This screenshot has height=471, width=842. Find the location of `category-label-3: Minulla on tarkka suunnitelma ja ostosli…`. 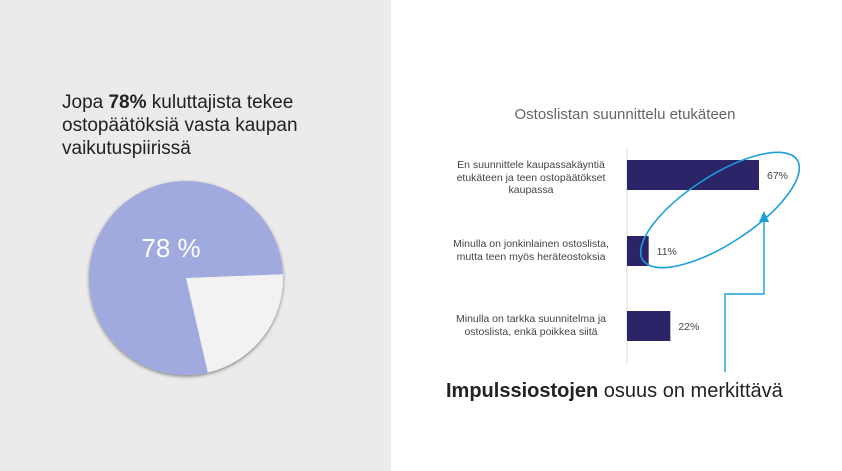

category-label-3: Minulla on tarkka suunnitelma ja ostosli… is located at coordinates (531, 325).